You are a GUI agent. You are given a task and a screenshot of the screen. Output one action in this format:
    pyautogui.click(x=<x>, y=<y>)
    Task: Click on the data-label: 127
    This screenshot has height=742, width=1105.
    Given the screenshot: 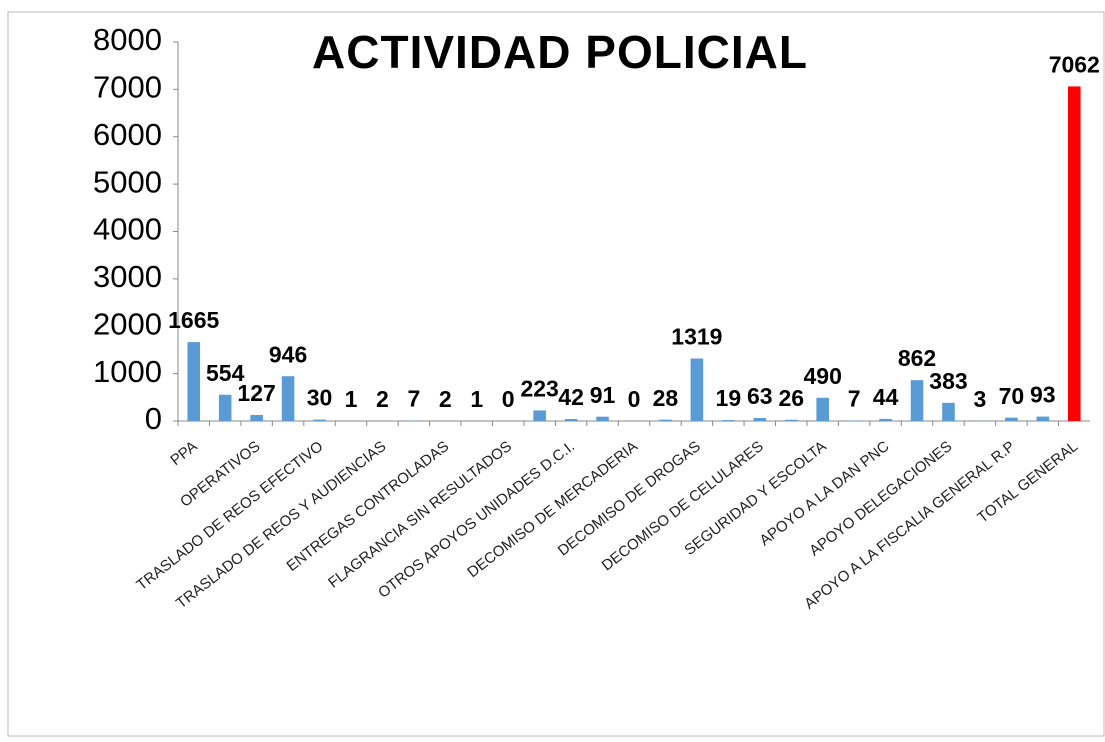 What is the action you would take?
    pyautogui.click(x=256, y=393)
    